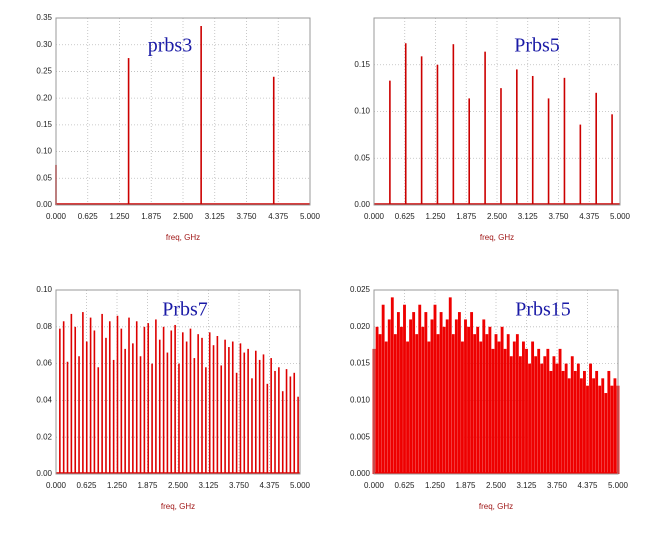 The image size is (656, 546). Describe the element at coordinates (44, 151) in the screenshot. I see `y-tick-label: 0.10` at that location.